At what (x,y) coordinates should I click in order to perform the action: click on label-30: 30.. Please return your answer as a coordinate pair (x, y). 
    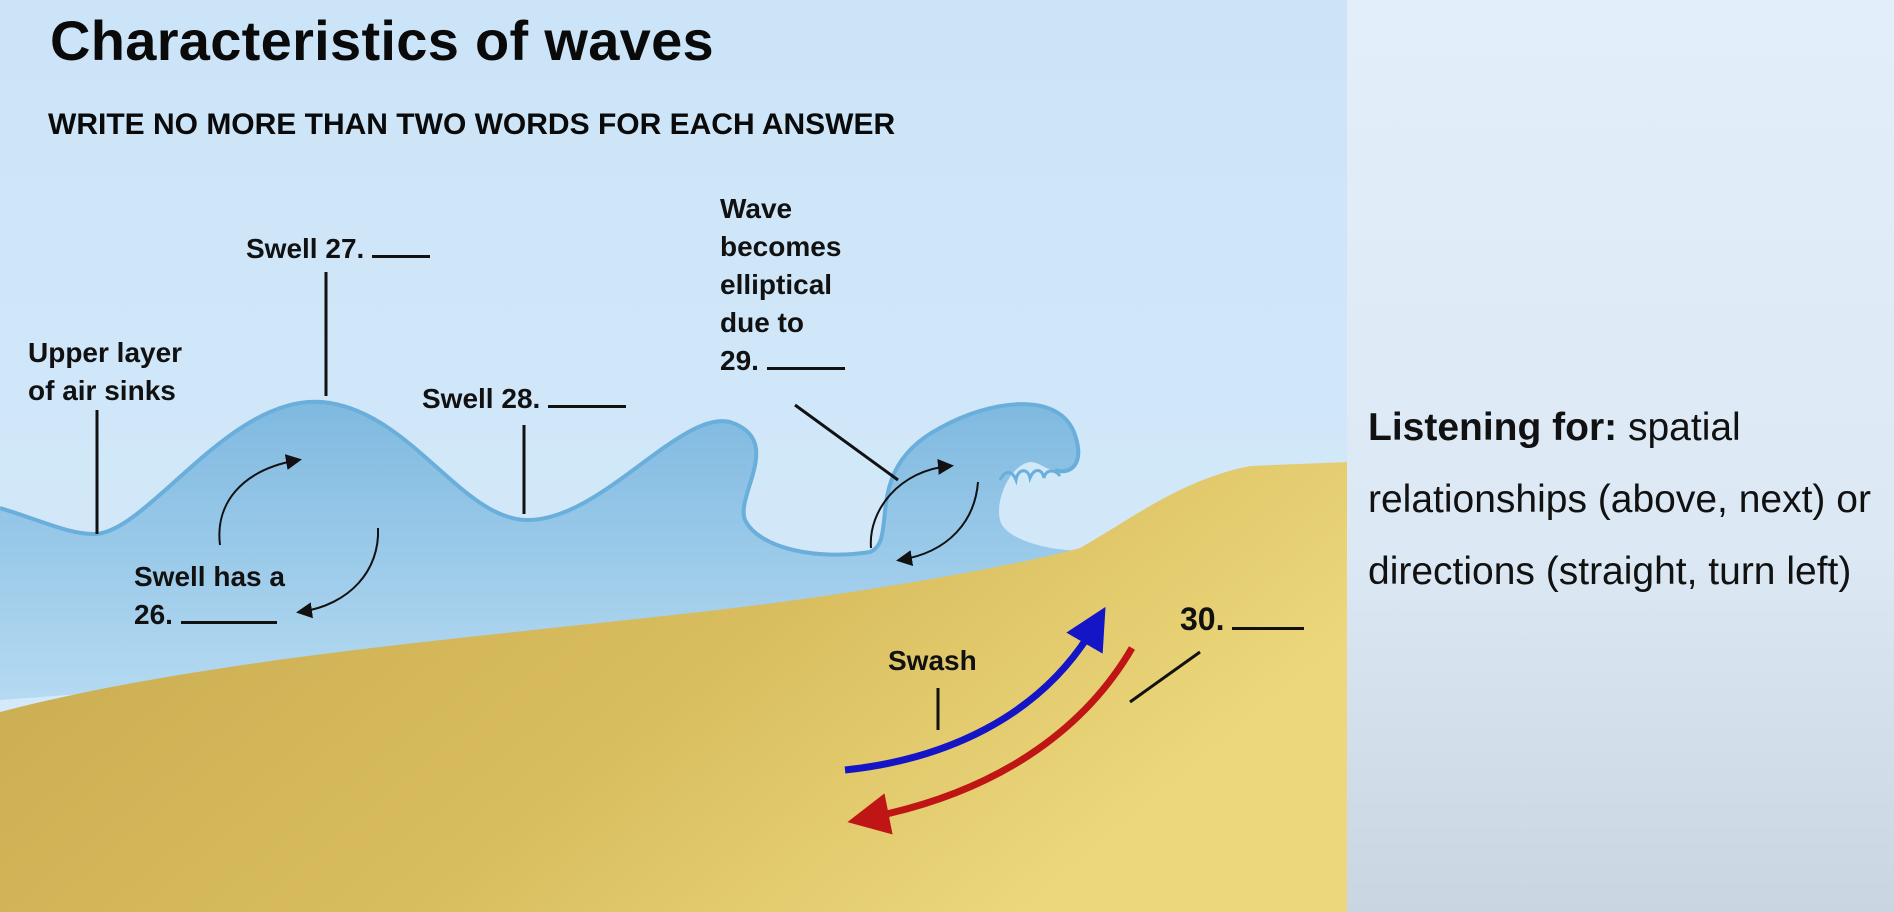
    Looking at the image, I should click on (1242, 619).